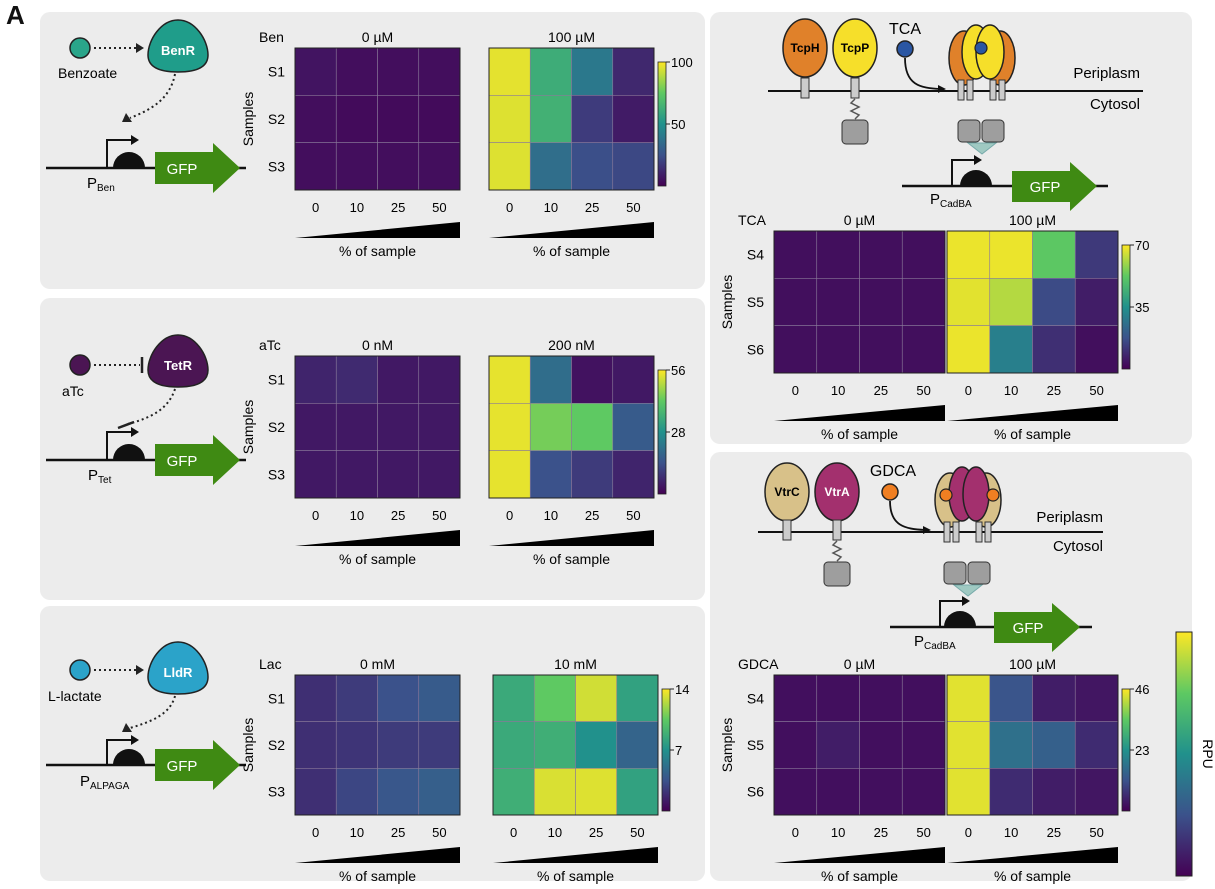 This screenshot has width=1215, height=889. What do you see at coordinates (197, 765) in the screenshot?
I see `gfp-gene-lac-icon` at bounding box center [197, 765].